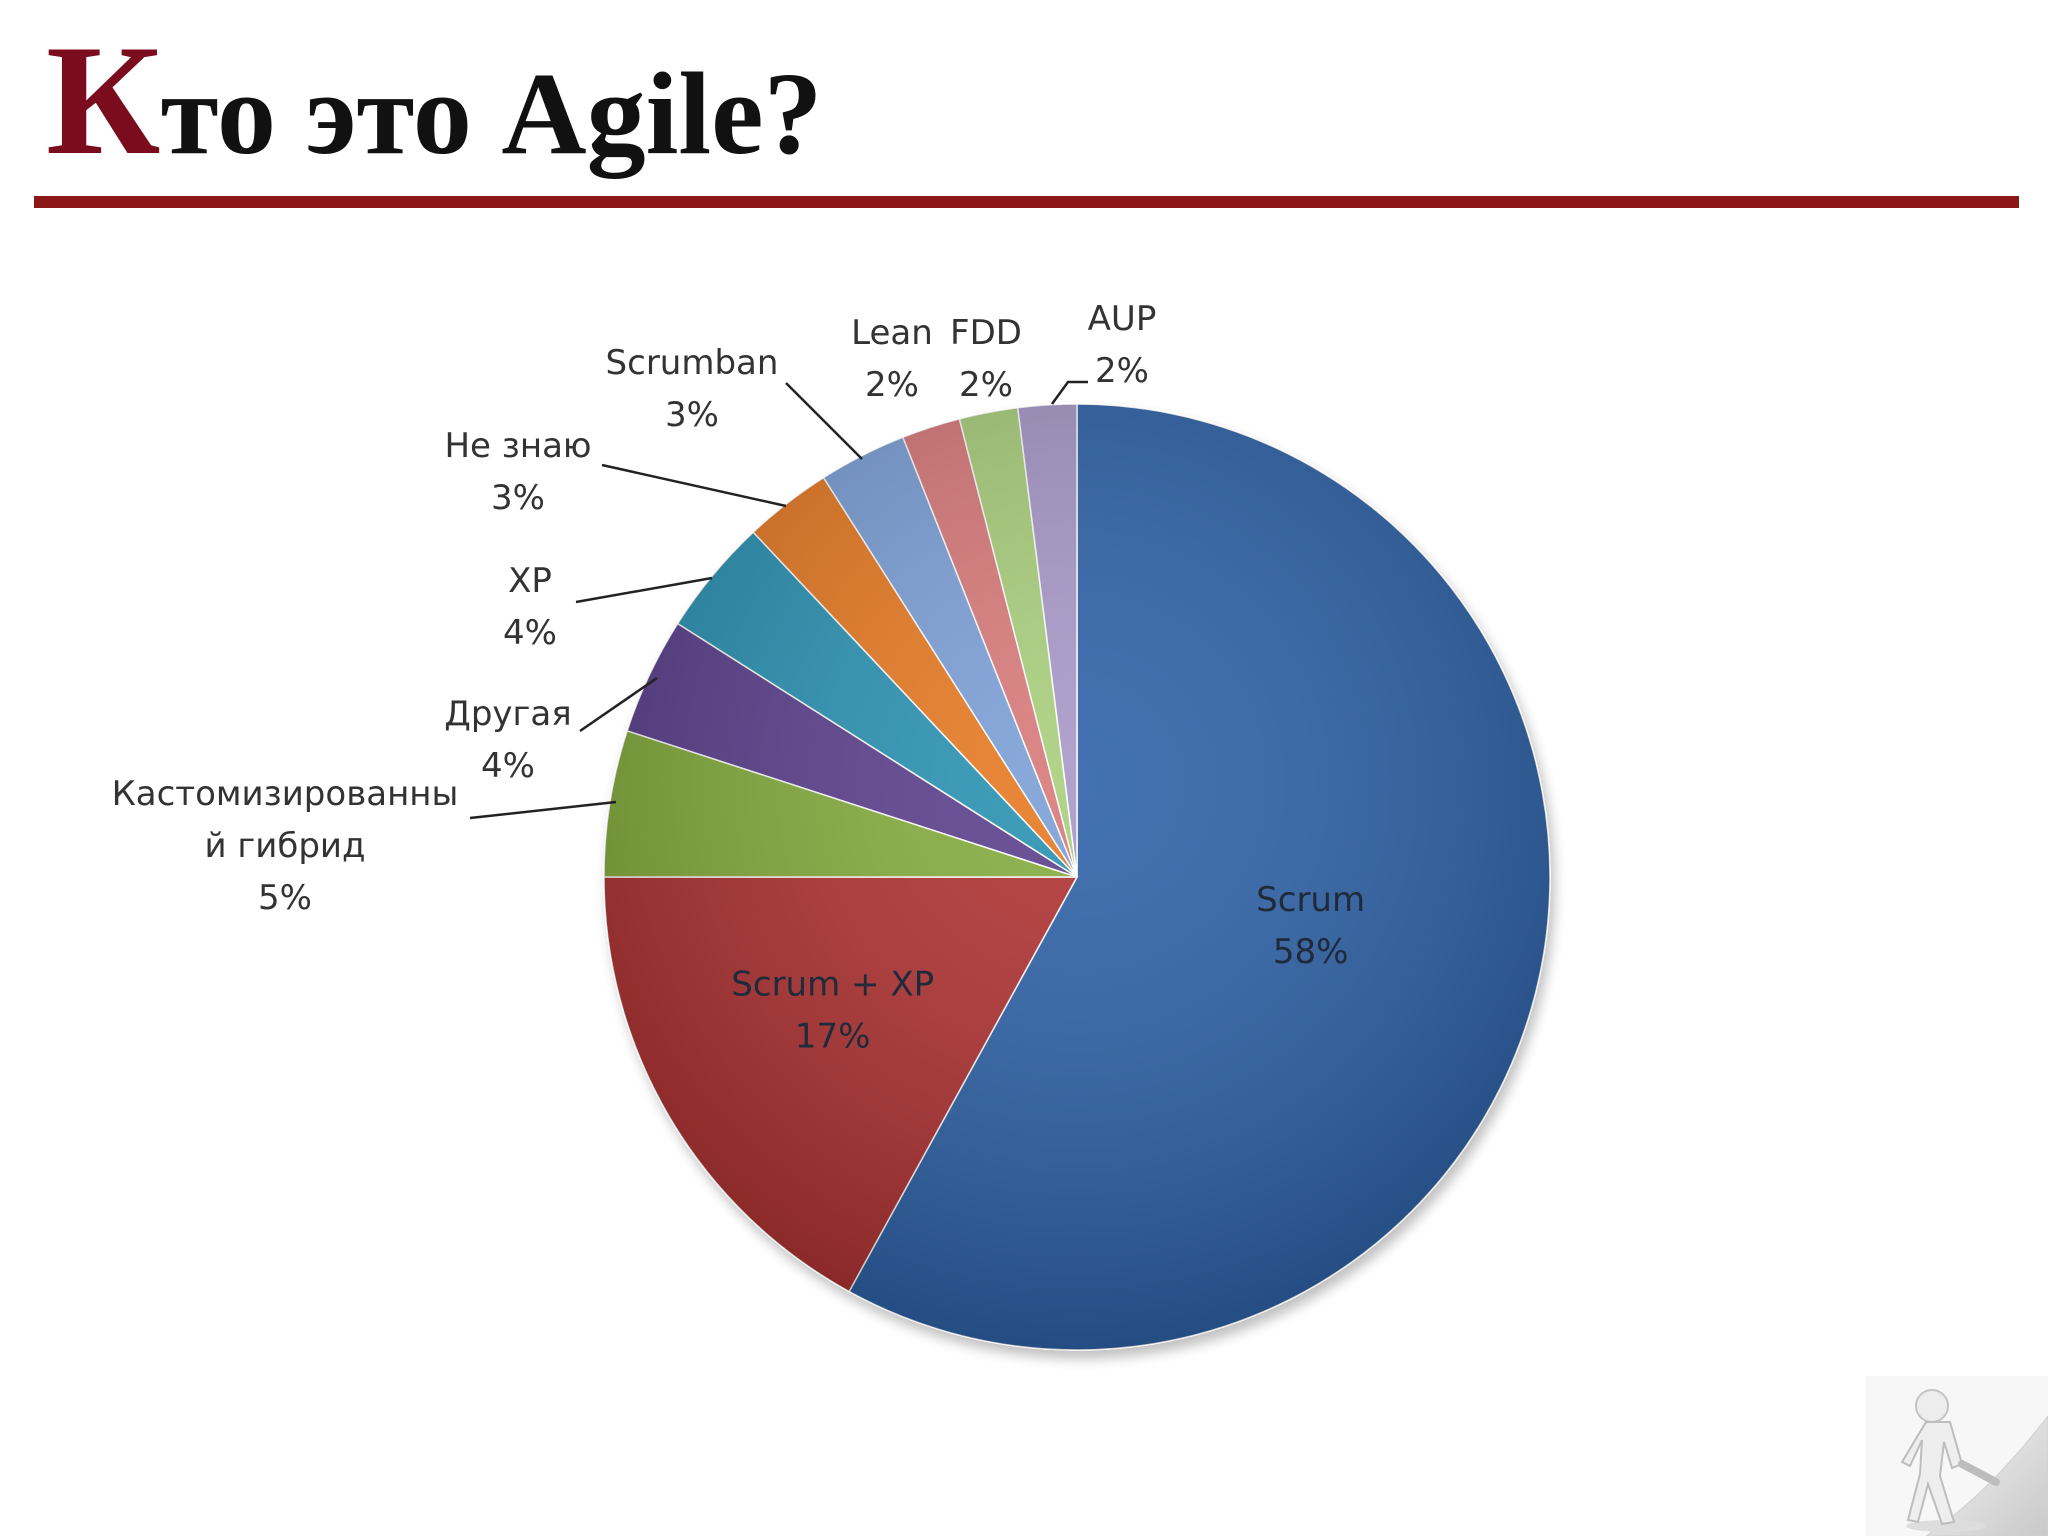 The width and height of the screenshot is (2048, 1536). What do you see at coordinates (1122, 345) in the screenshot?
I see `slice-label-aup: AUP 2%` at bounding box center [1122, 345].